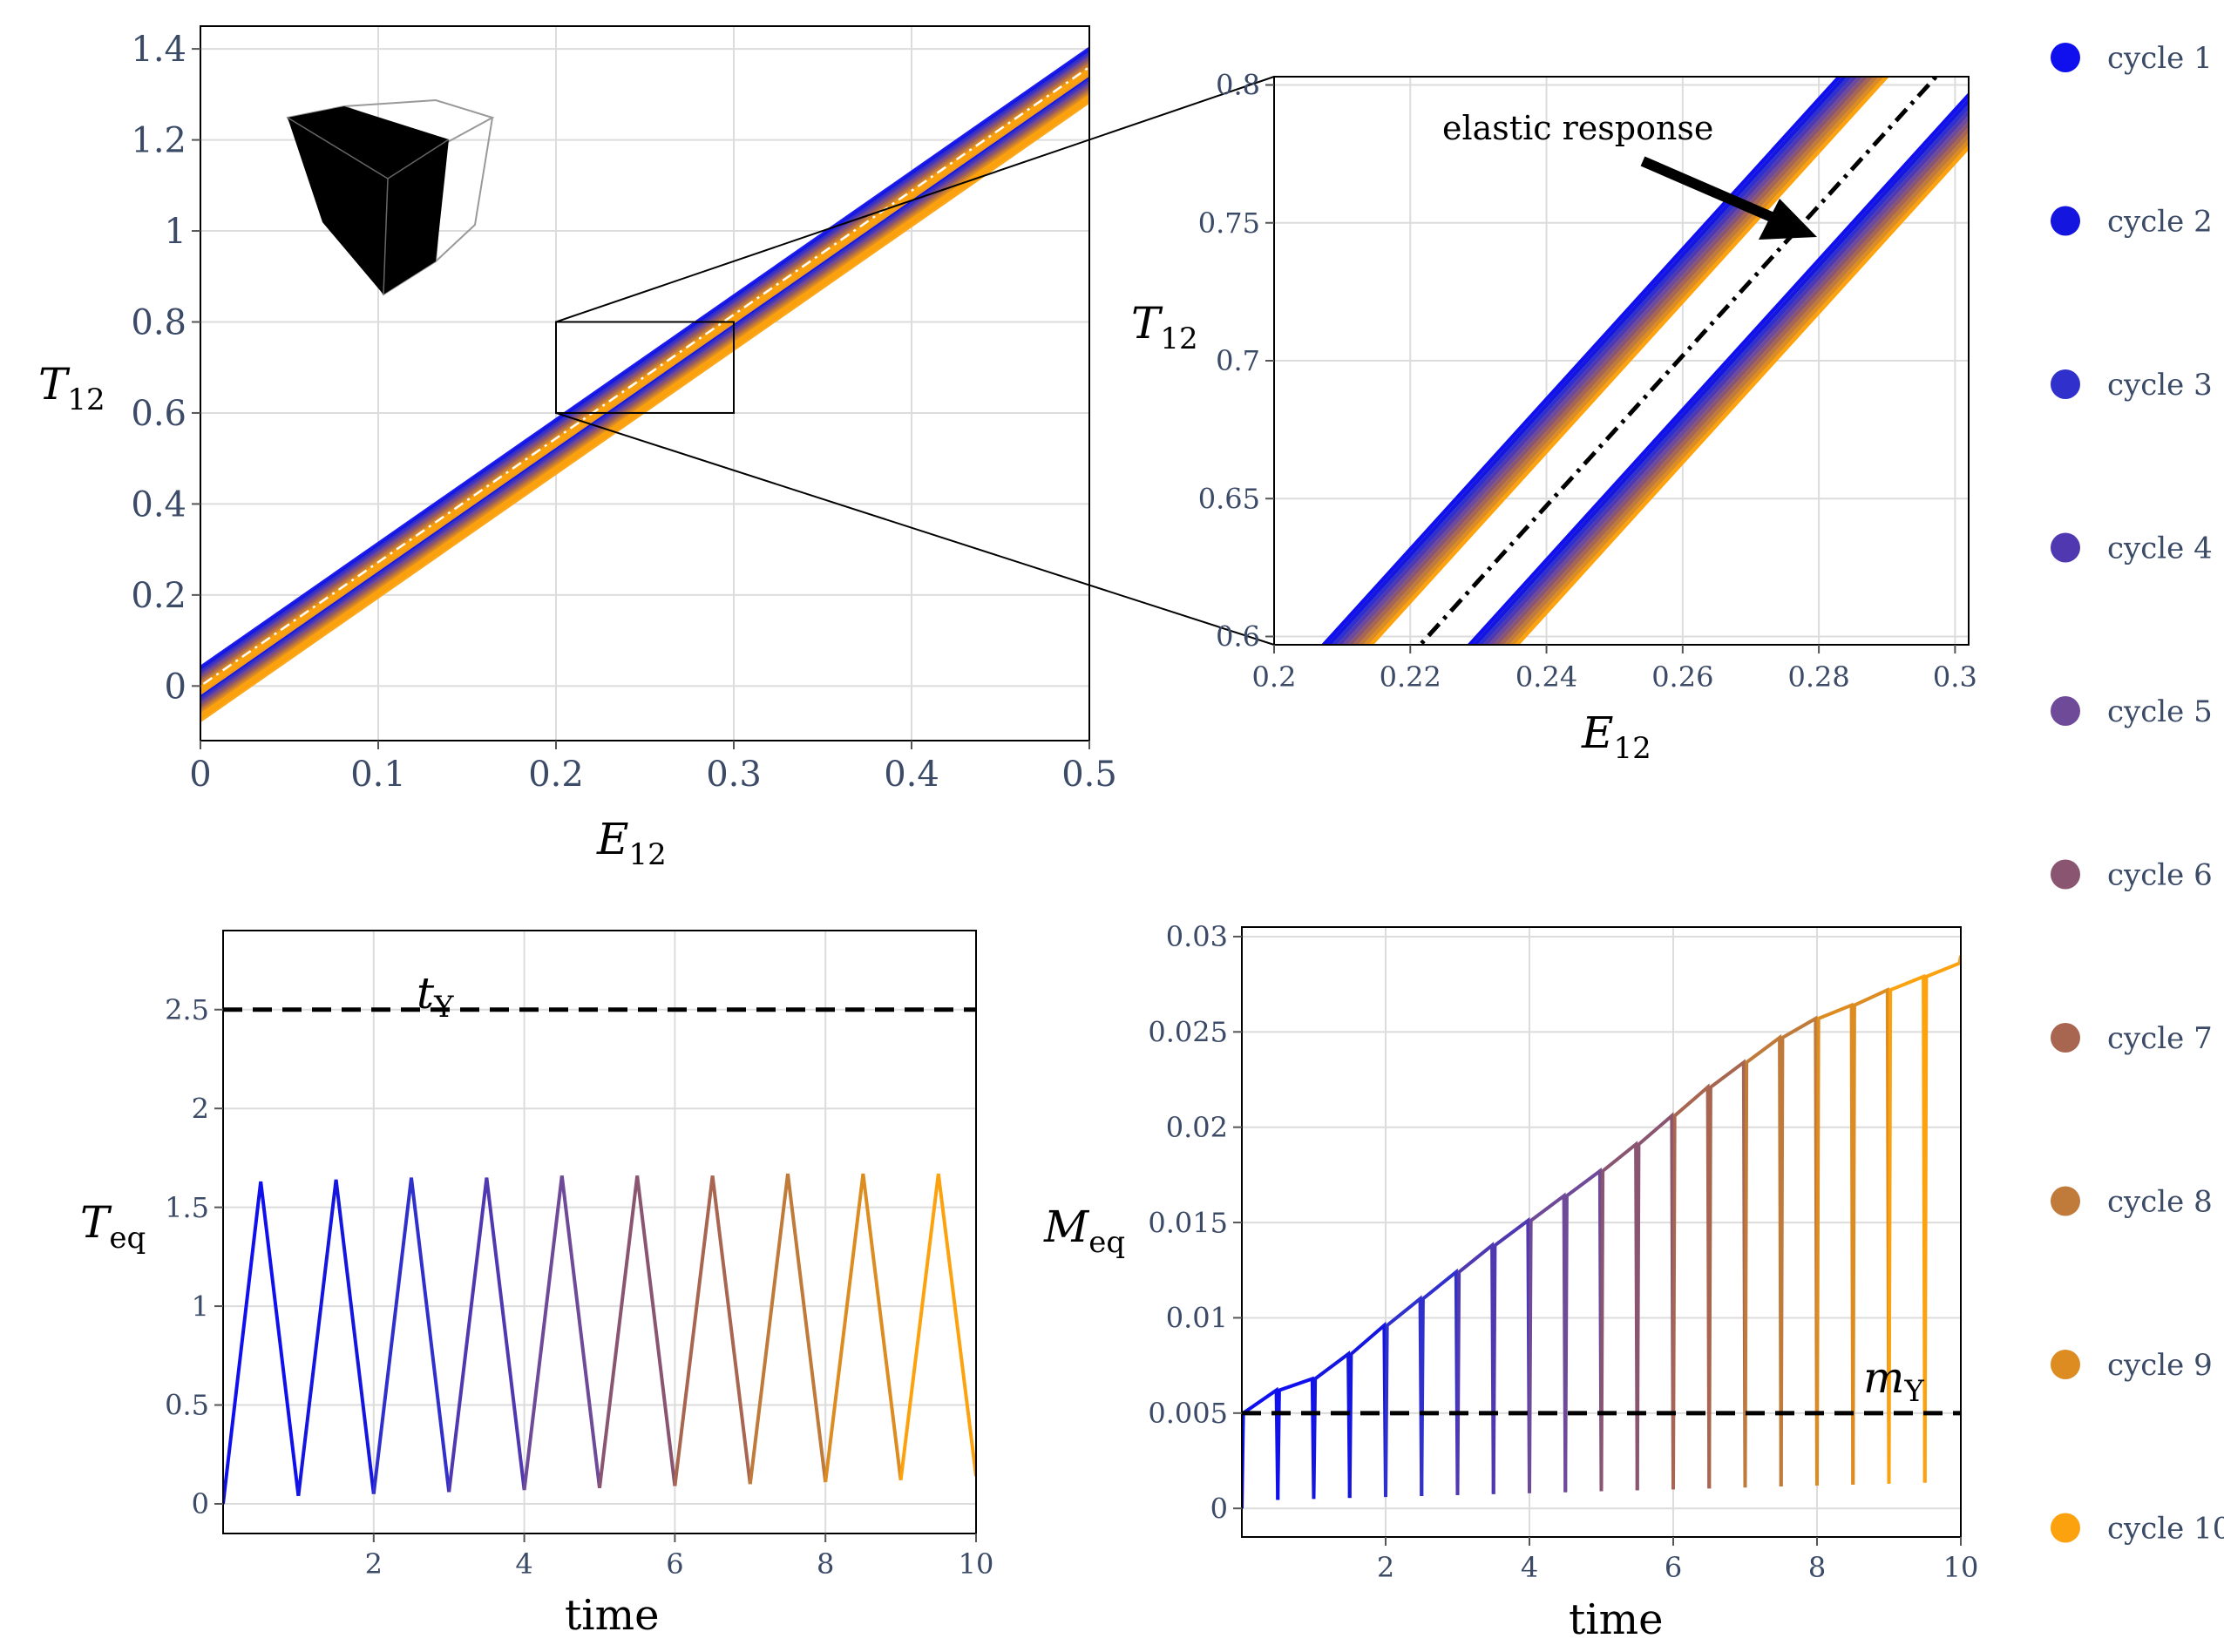 The width and height of the screenshot is (2224, 1652). I want to click on x-tick-label: 10, so click(1961, 1567).